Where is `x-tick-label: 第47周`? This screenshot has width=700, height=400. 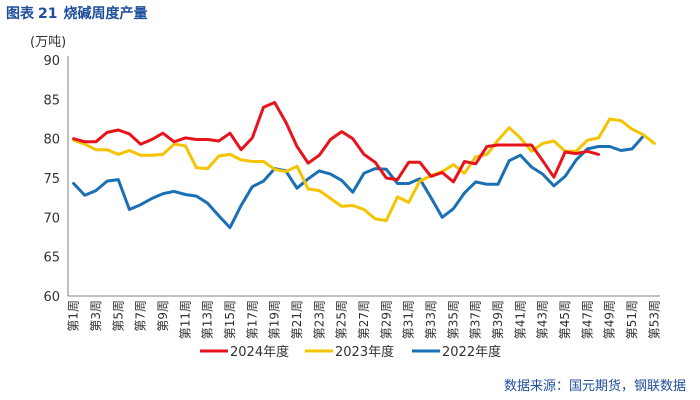
x-tick-label: 第47周 is located at coordinates (587, 319).